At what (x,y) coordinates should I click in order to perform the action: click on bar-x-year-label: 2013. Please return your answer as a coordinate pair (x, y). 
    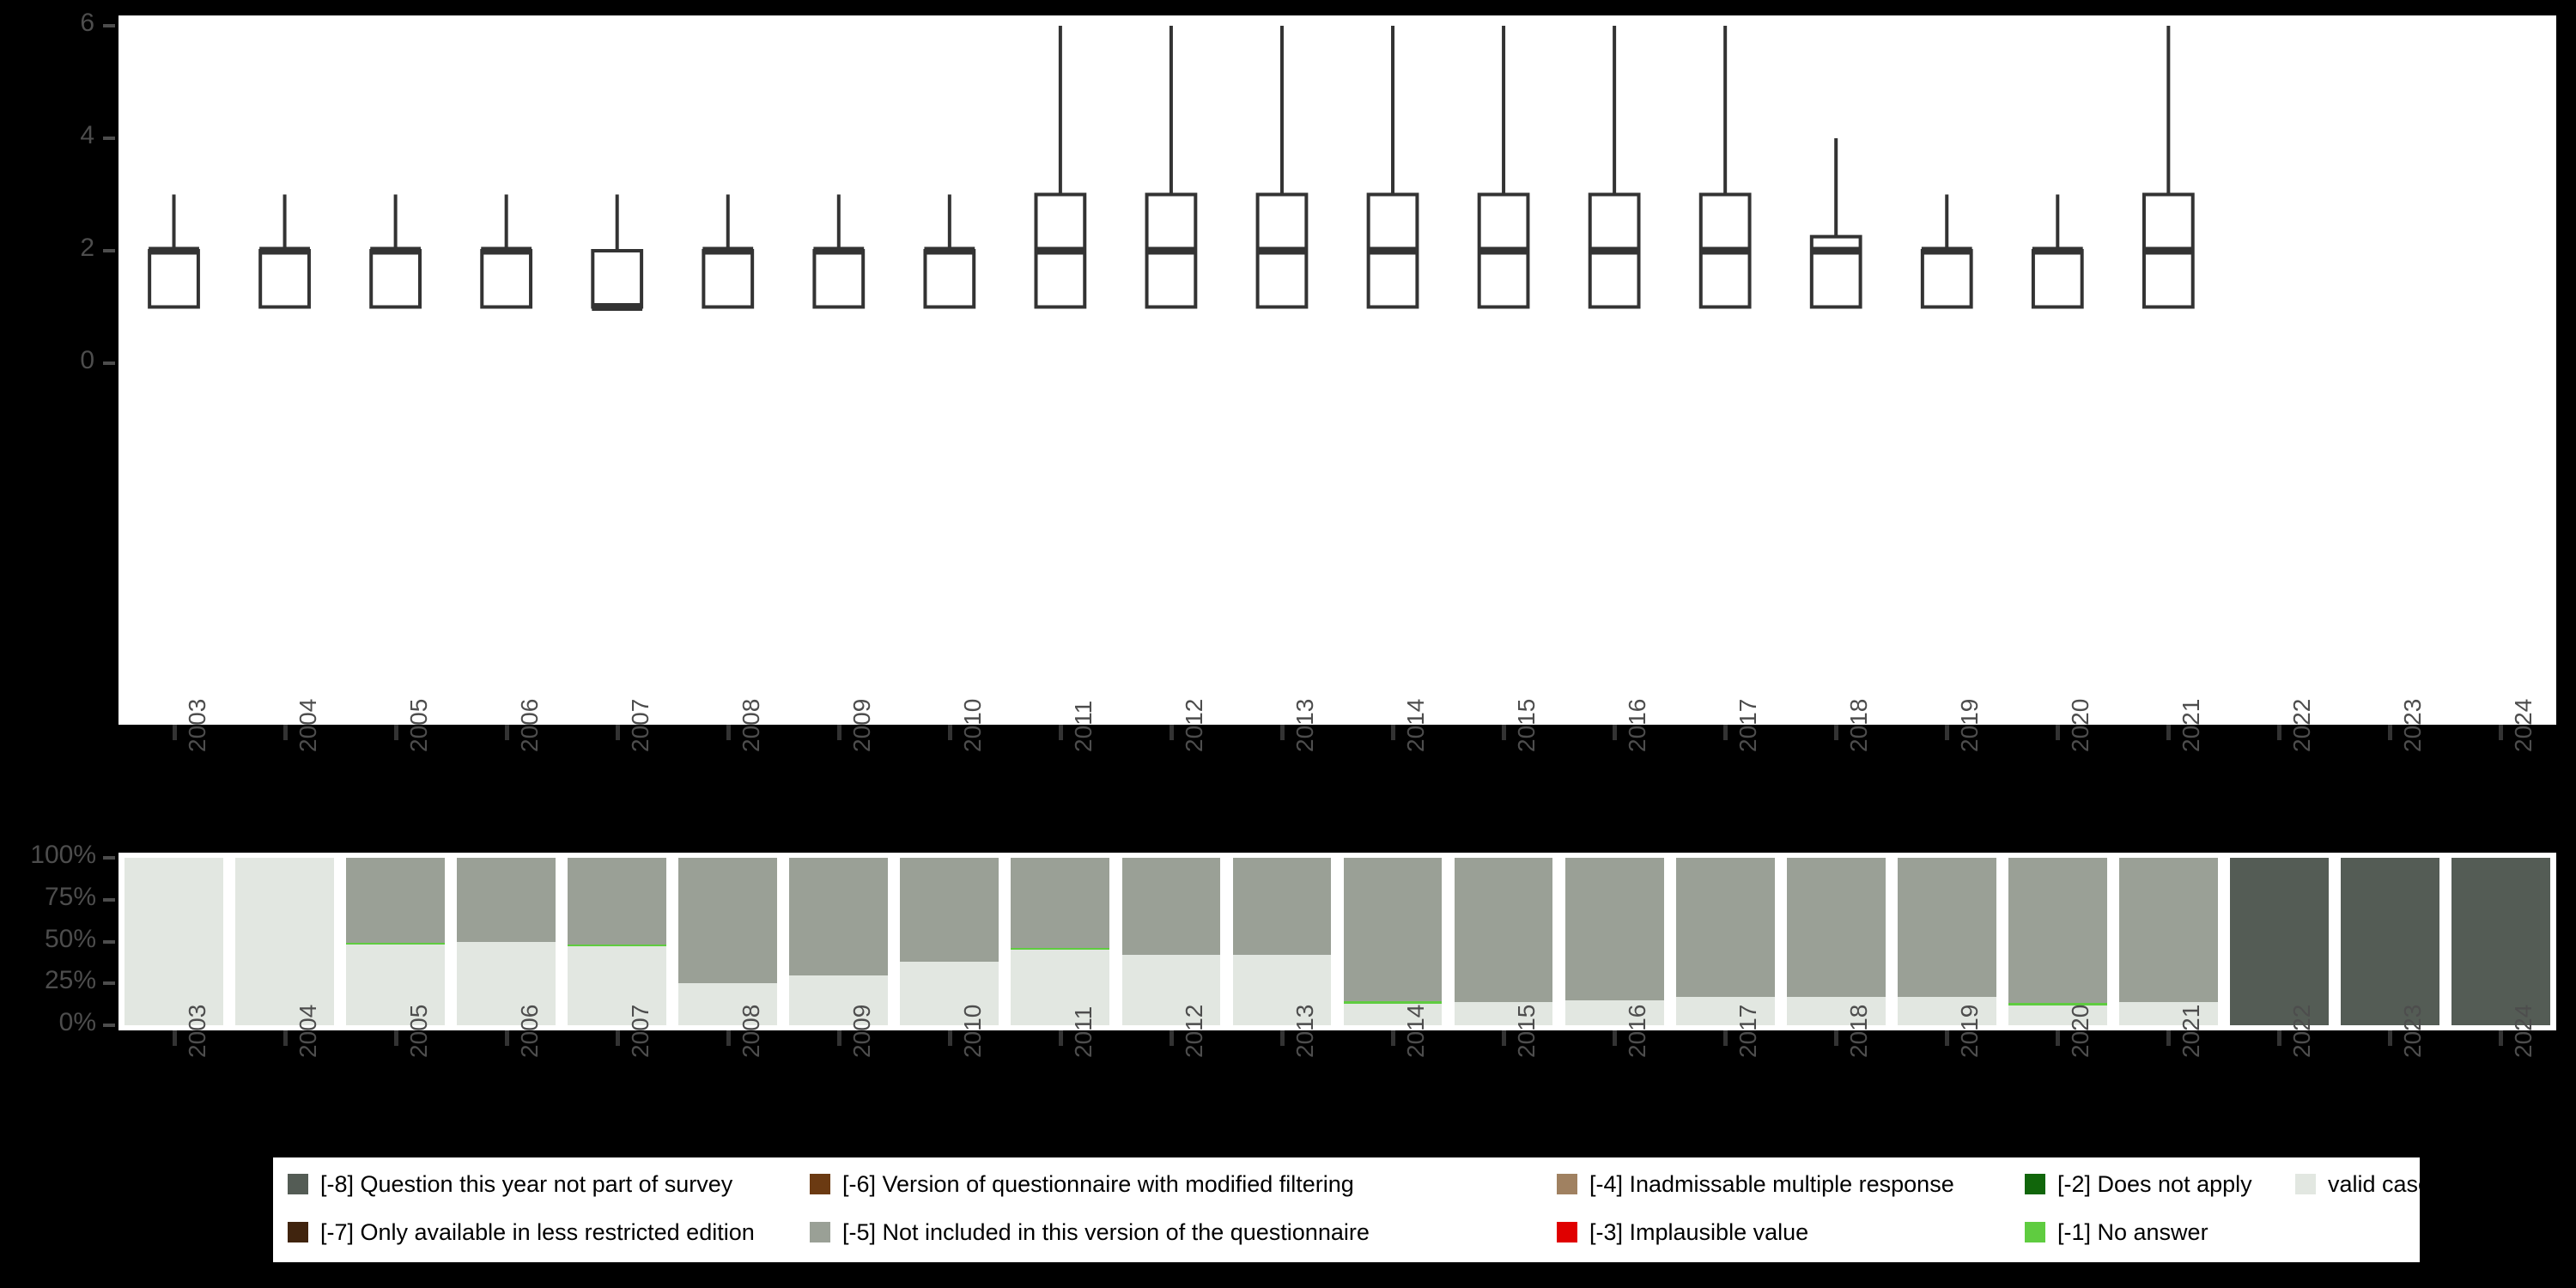
    Looking at the image, I should click on (1305, 1031).